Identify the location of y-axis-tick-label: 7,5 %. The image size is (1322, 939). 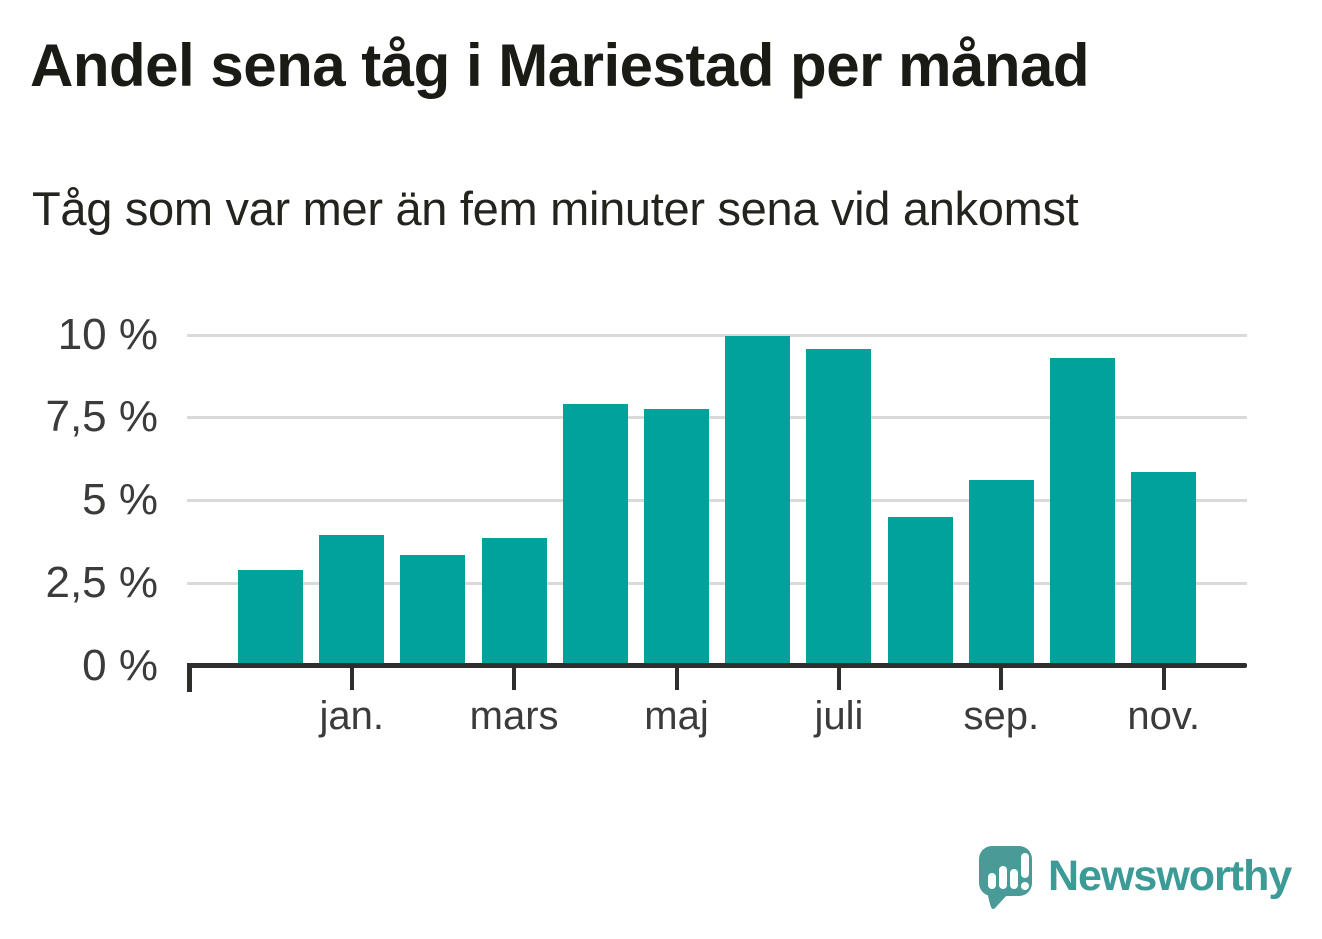
(101, 417).